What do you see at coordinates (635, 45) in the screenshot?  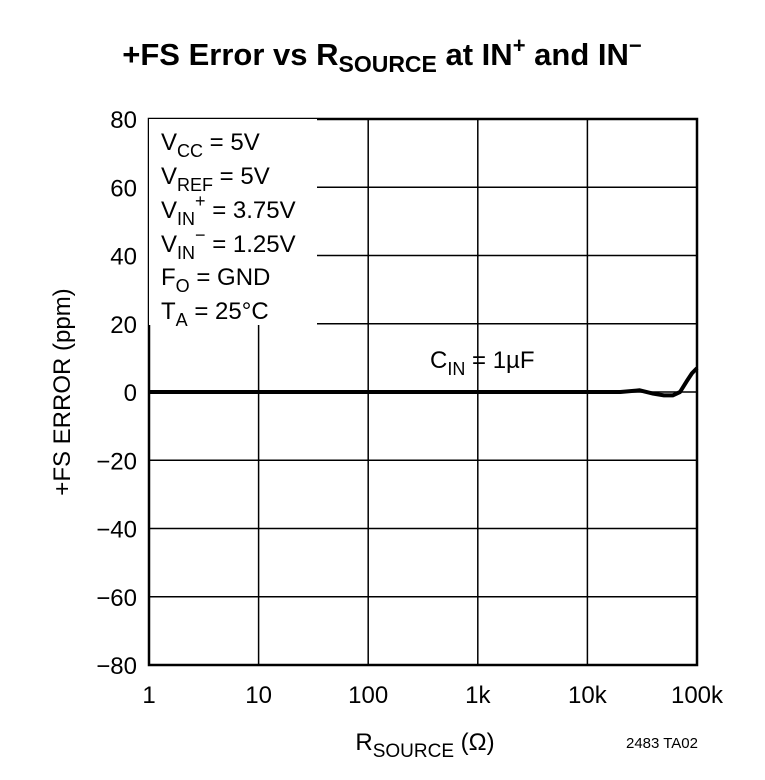 I see `title-sup: −` at bounding box center [635, 45].